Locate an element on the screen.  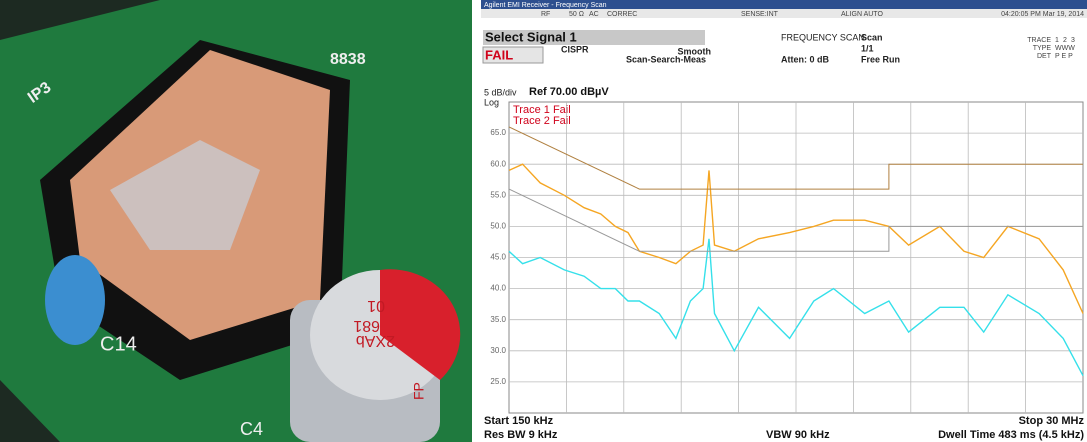
run: Free Run is located at coordinates (880, 59).